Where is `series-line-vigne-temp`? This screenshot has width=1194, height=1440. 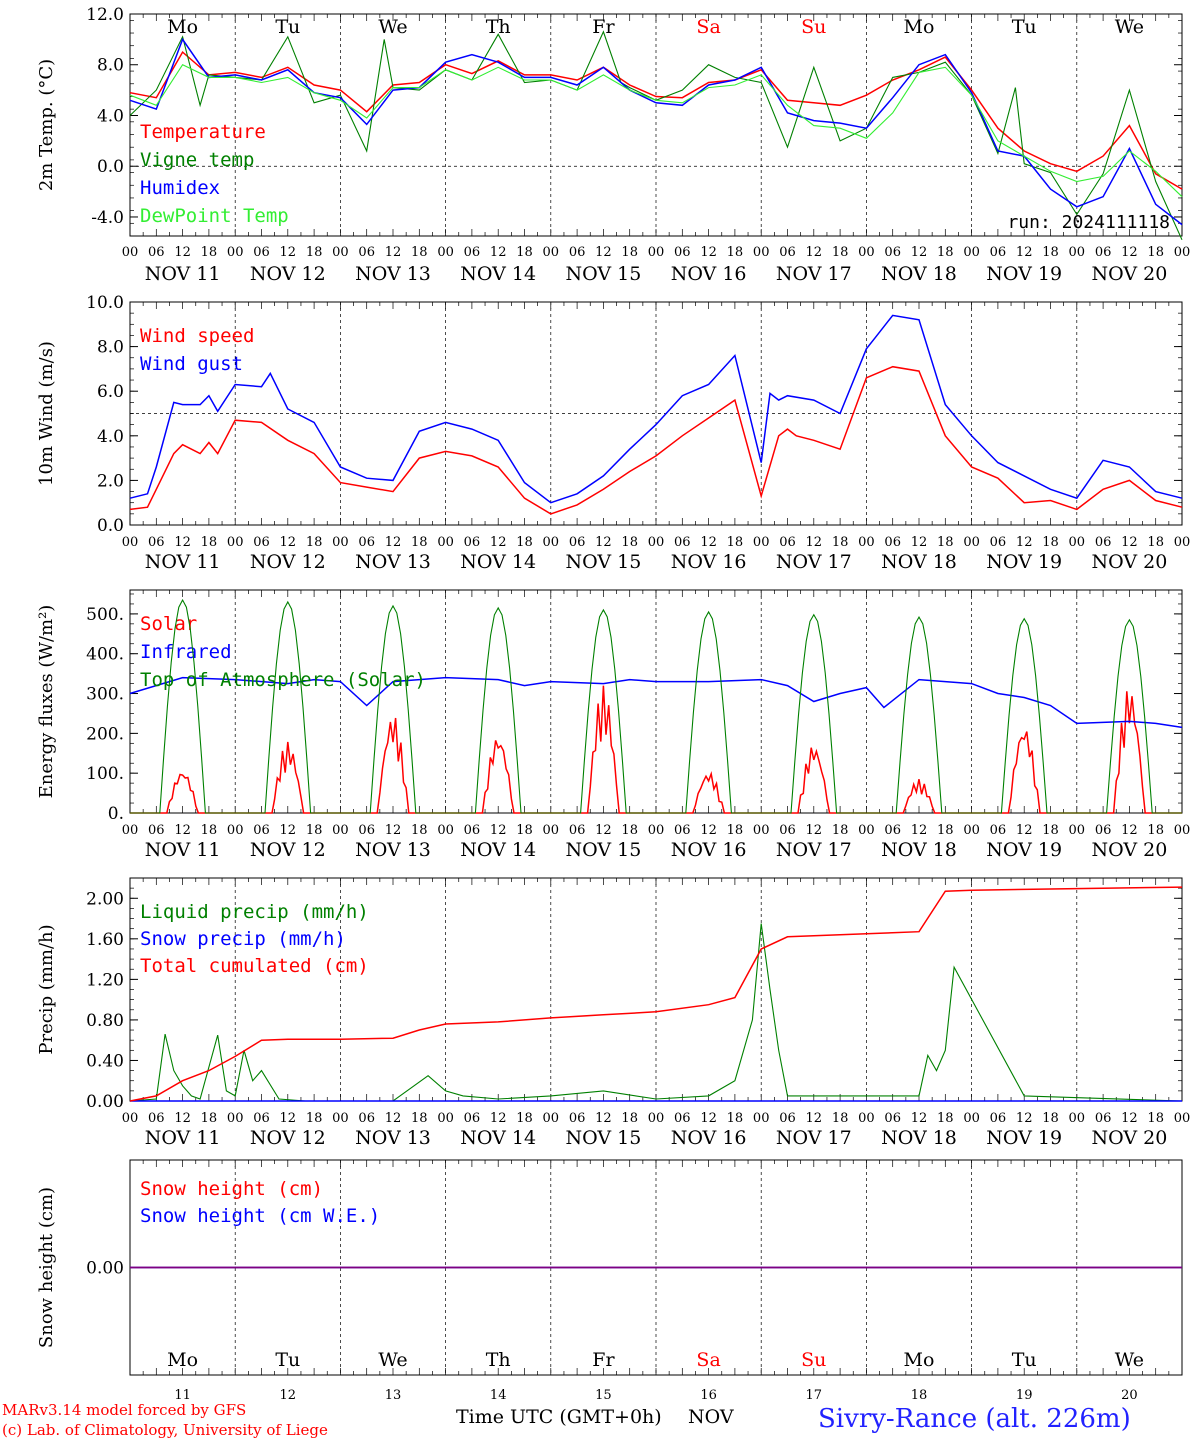 series-line-vigne-temp is located at coordinates (656, 135).